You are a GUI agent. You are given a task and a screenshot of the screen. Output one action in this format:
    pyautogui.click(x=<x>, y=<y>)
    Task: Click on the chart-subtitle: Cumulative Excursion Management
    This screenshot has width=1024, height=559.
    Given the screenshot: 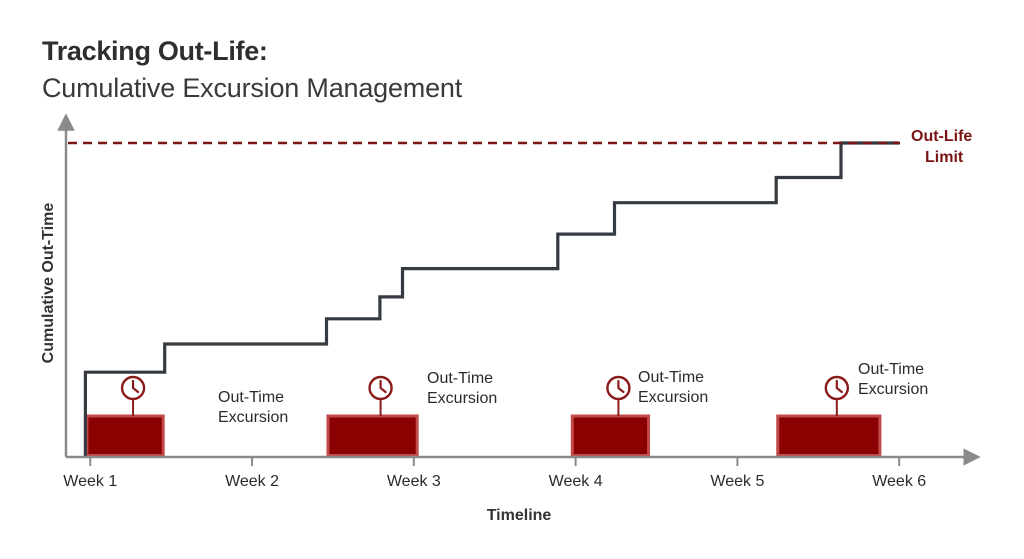 What is the action you would take?
    pyautogui.click(x=252, y=88)
    